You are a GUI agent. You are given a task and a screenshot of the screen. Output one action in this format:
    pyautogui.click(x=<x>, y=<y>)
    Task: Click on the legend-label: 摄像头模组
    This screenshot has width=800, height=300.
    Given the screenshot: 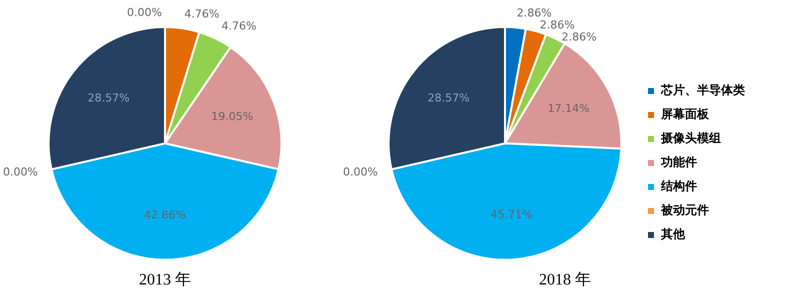 What is the action you would take?
    pyautogui.click(x=690, y=138)
    